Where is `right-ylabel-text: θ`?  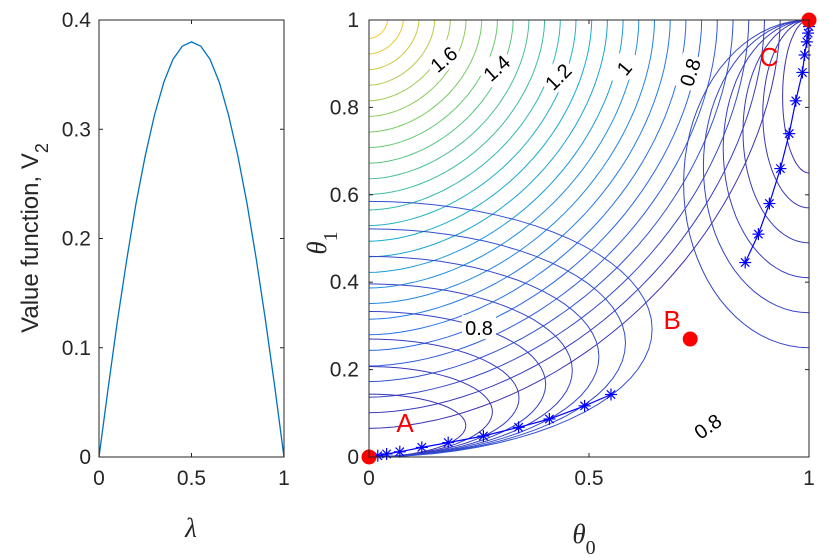
right-ylabel-text: θ is located at coordinates (317, 247).